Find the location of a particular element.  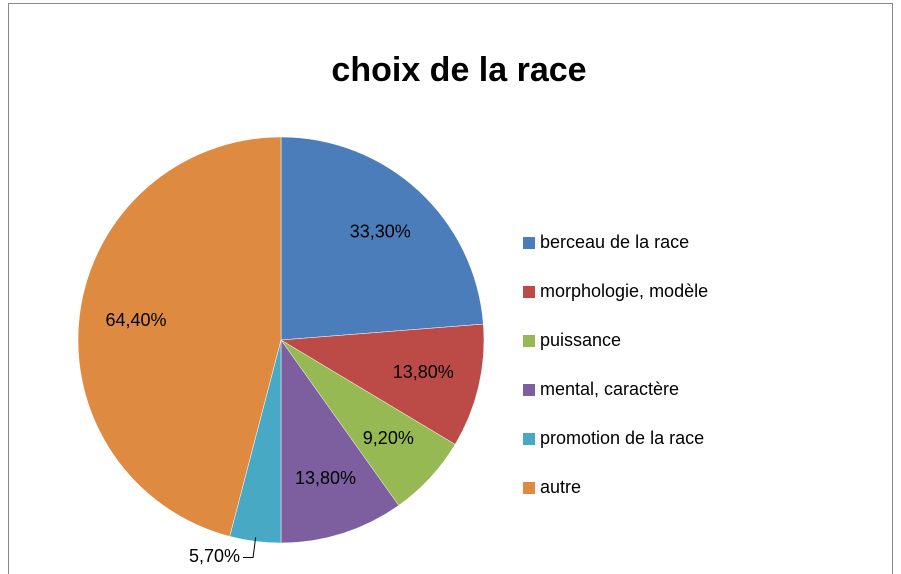

leader-line is located at coordinates (250, 547).